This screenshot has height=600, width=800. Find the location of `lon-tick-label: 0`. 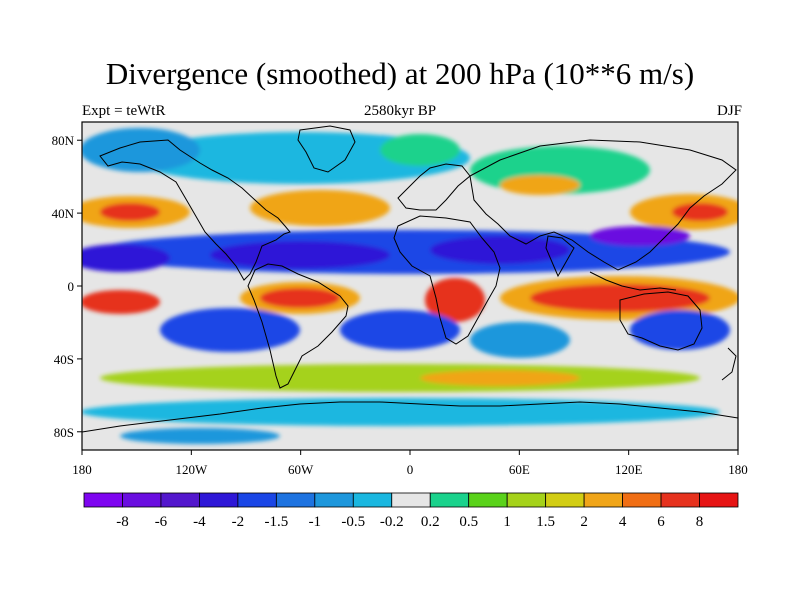

lon-tick-label: 0 is located at coordinates (410, 469).